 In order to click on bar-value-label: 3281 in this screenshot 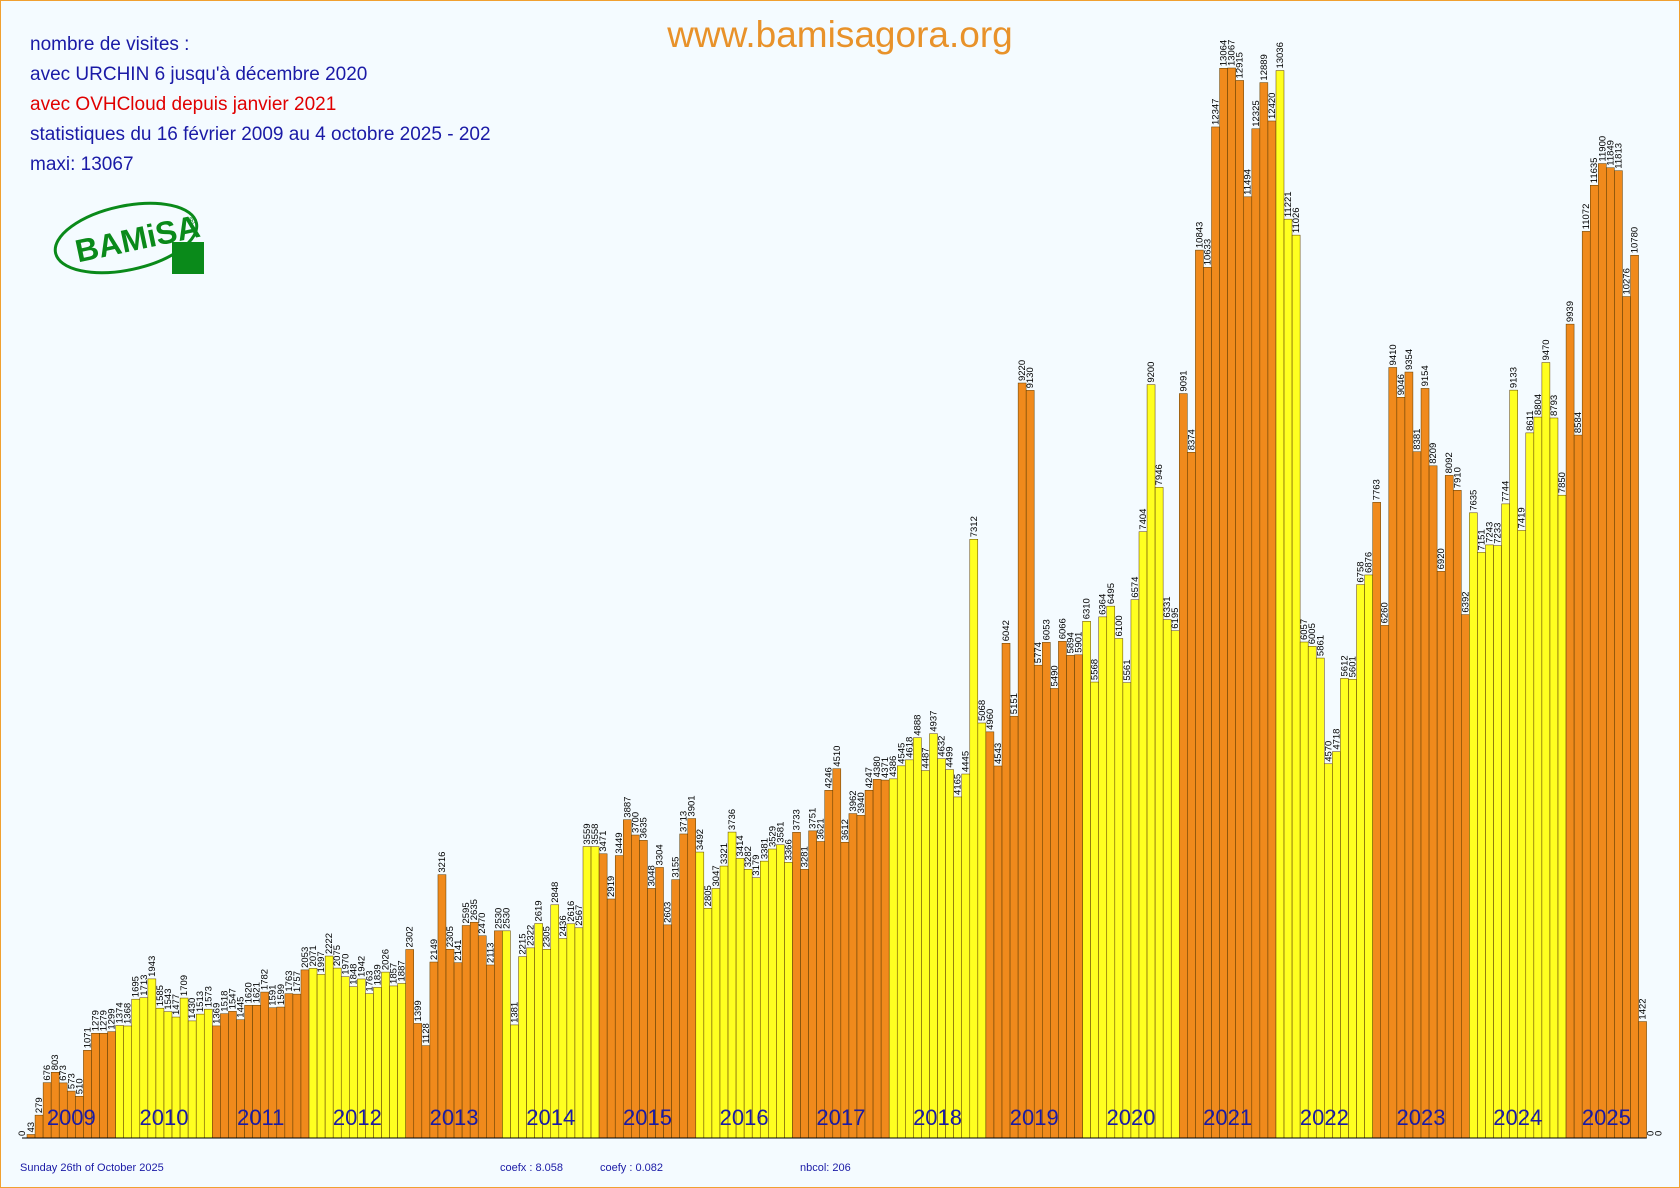, I will do `click(805, 856)`.